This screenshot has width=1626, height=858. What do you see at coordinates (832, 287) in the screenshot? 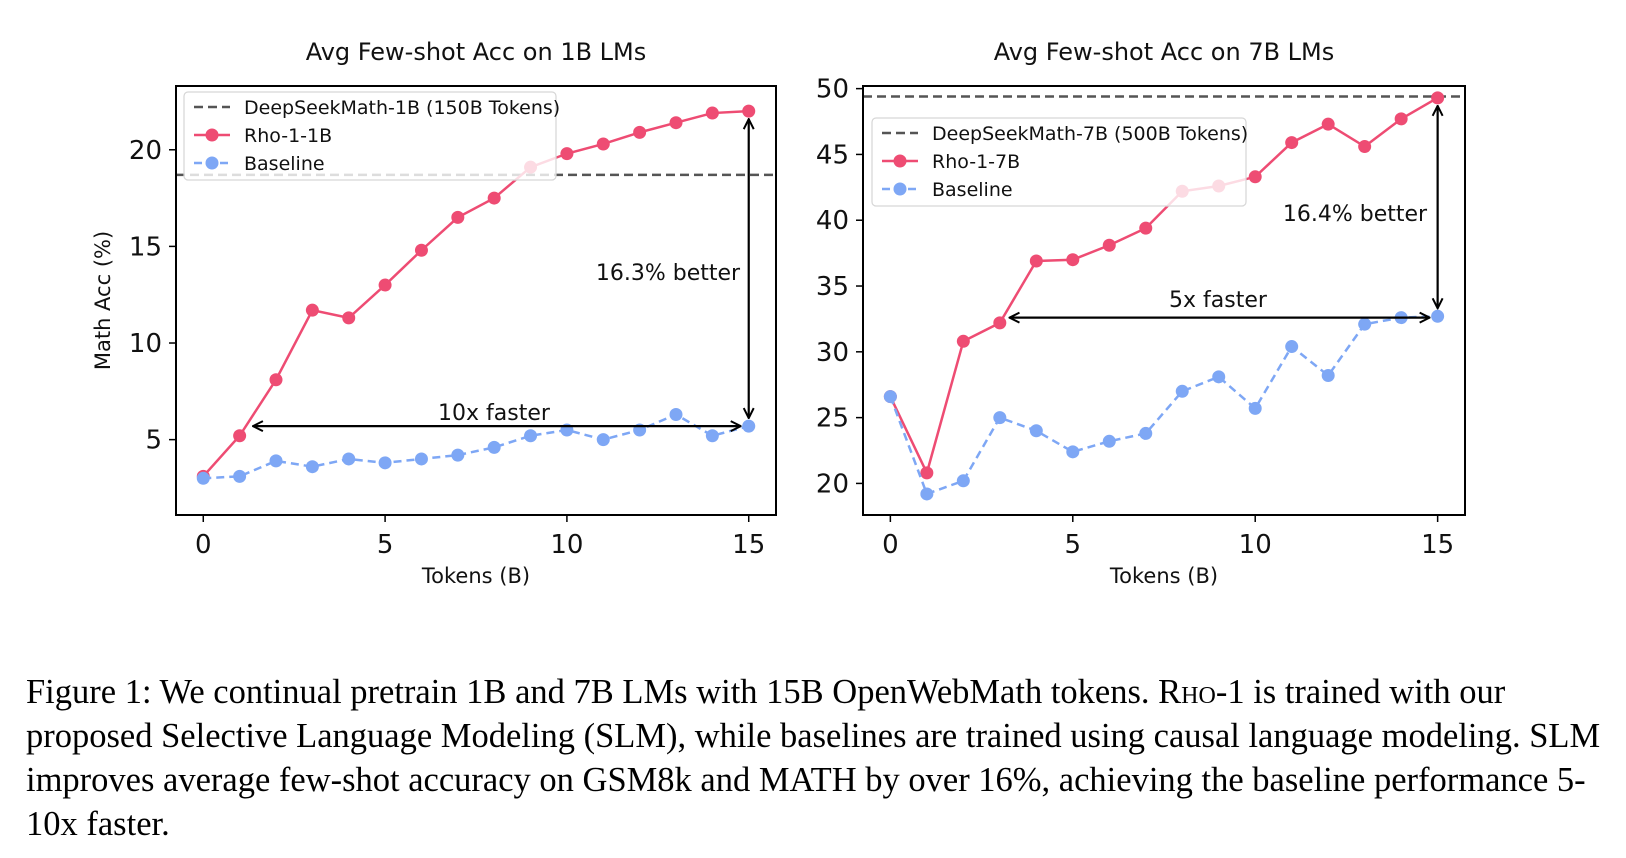
I see `y-tick-label: 35` at bounding box center [832, 287].